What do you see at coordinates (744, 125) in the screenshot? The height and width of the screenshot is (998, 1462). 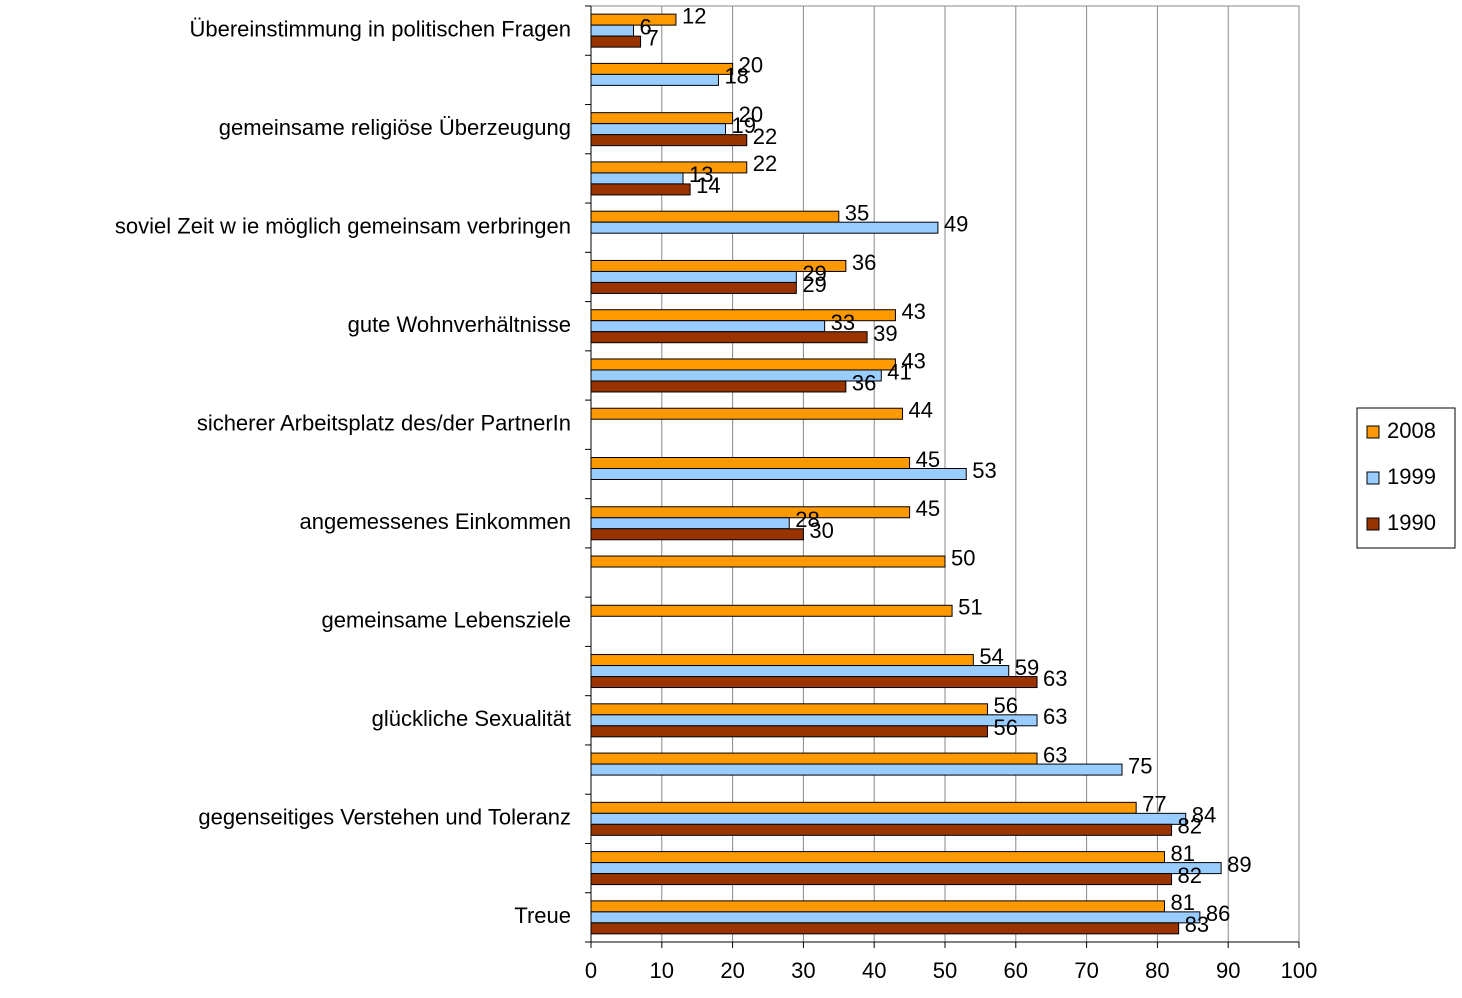 I see `value-label: 19` at bounding box center [744, 125].